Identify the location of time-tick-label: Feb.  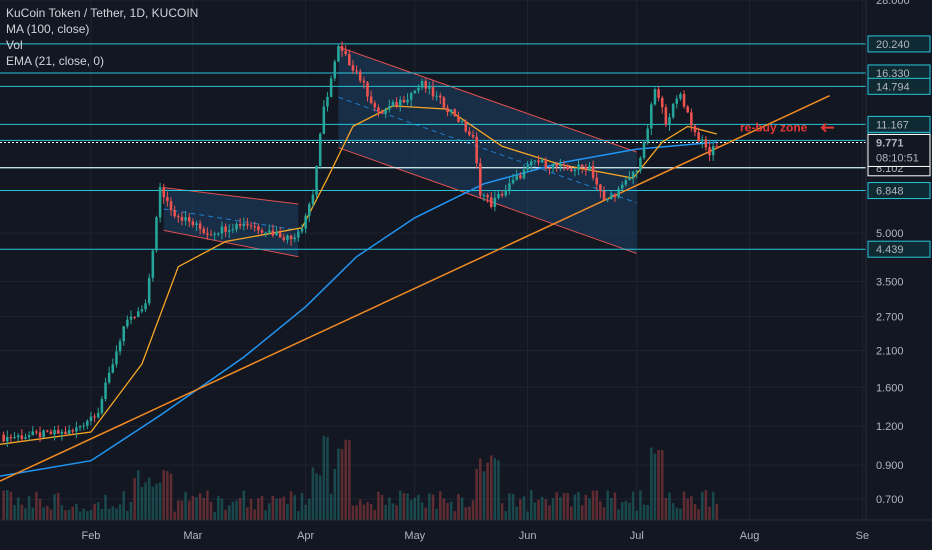
(90, 536).